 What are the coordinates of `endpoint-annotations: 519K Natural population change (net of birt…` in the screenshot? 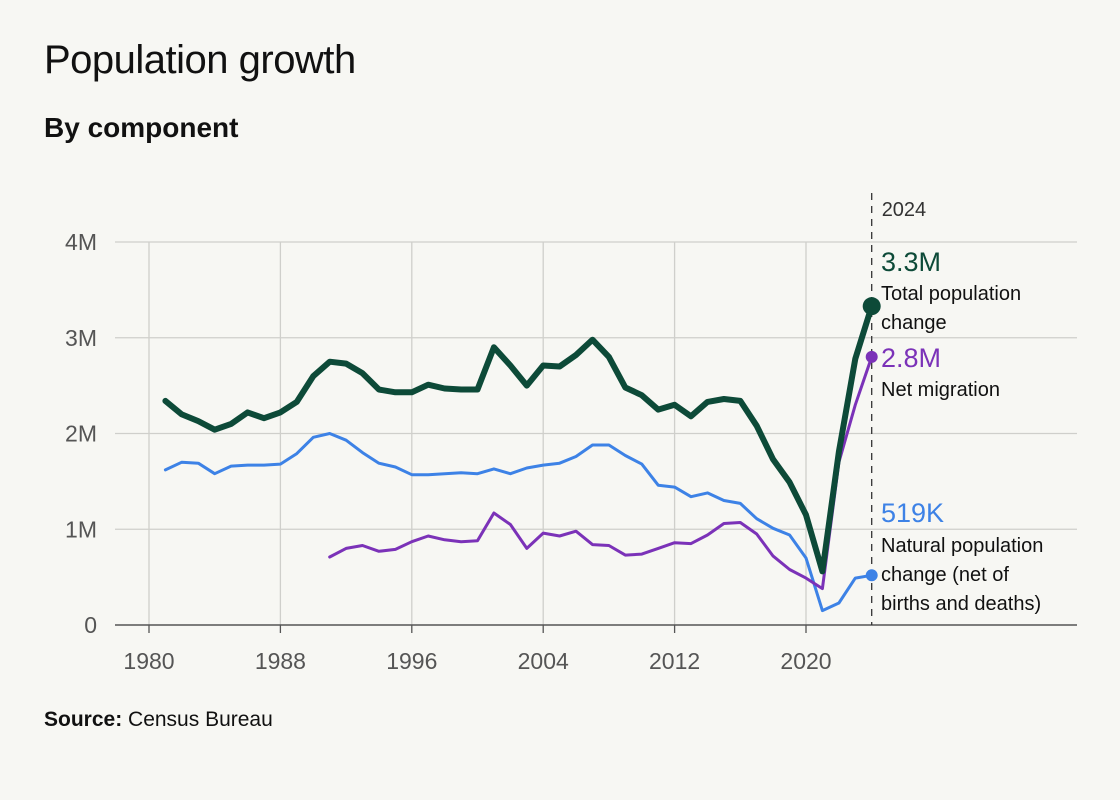 It's located at (962, 431).